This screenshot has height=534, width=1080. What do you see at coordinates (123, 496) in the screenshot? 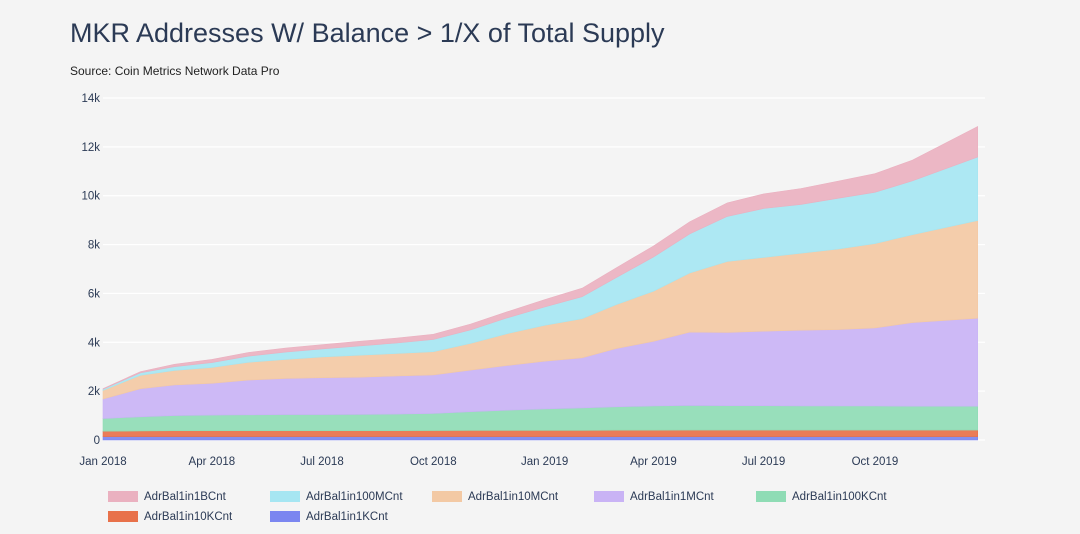
I see `legend-swatch-AdrBal1in1BCnt` at bounding box center [123, 496].